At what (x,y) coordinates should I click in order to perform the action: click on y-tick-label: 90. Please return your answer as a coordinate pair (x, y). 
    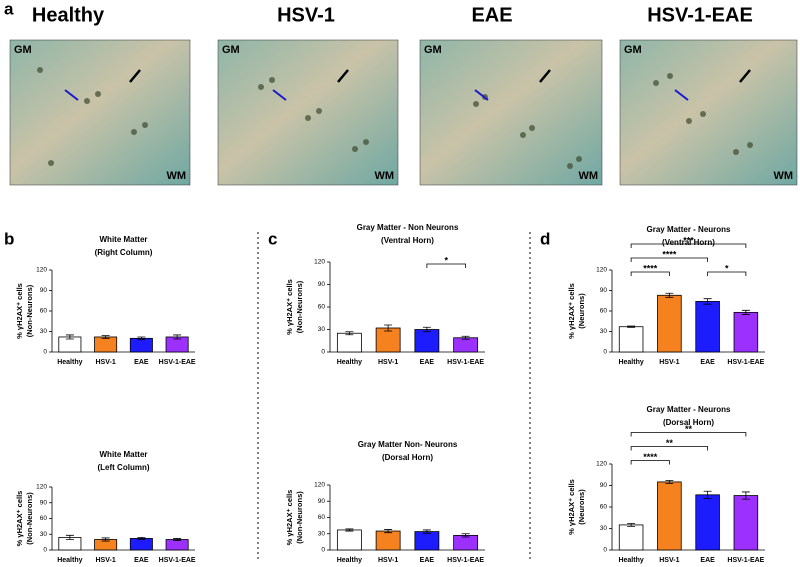
    Looking at the image, I should click on (604, 290).